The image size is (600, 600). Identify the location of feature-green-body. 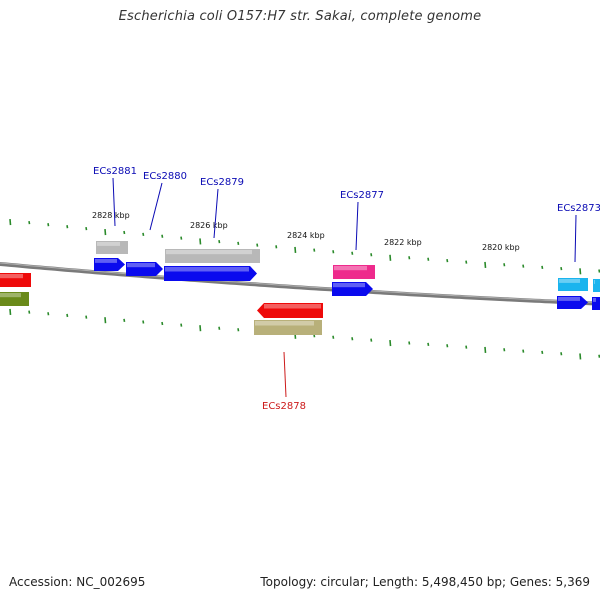
(14, 299).